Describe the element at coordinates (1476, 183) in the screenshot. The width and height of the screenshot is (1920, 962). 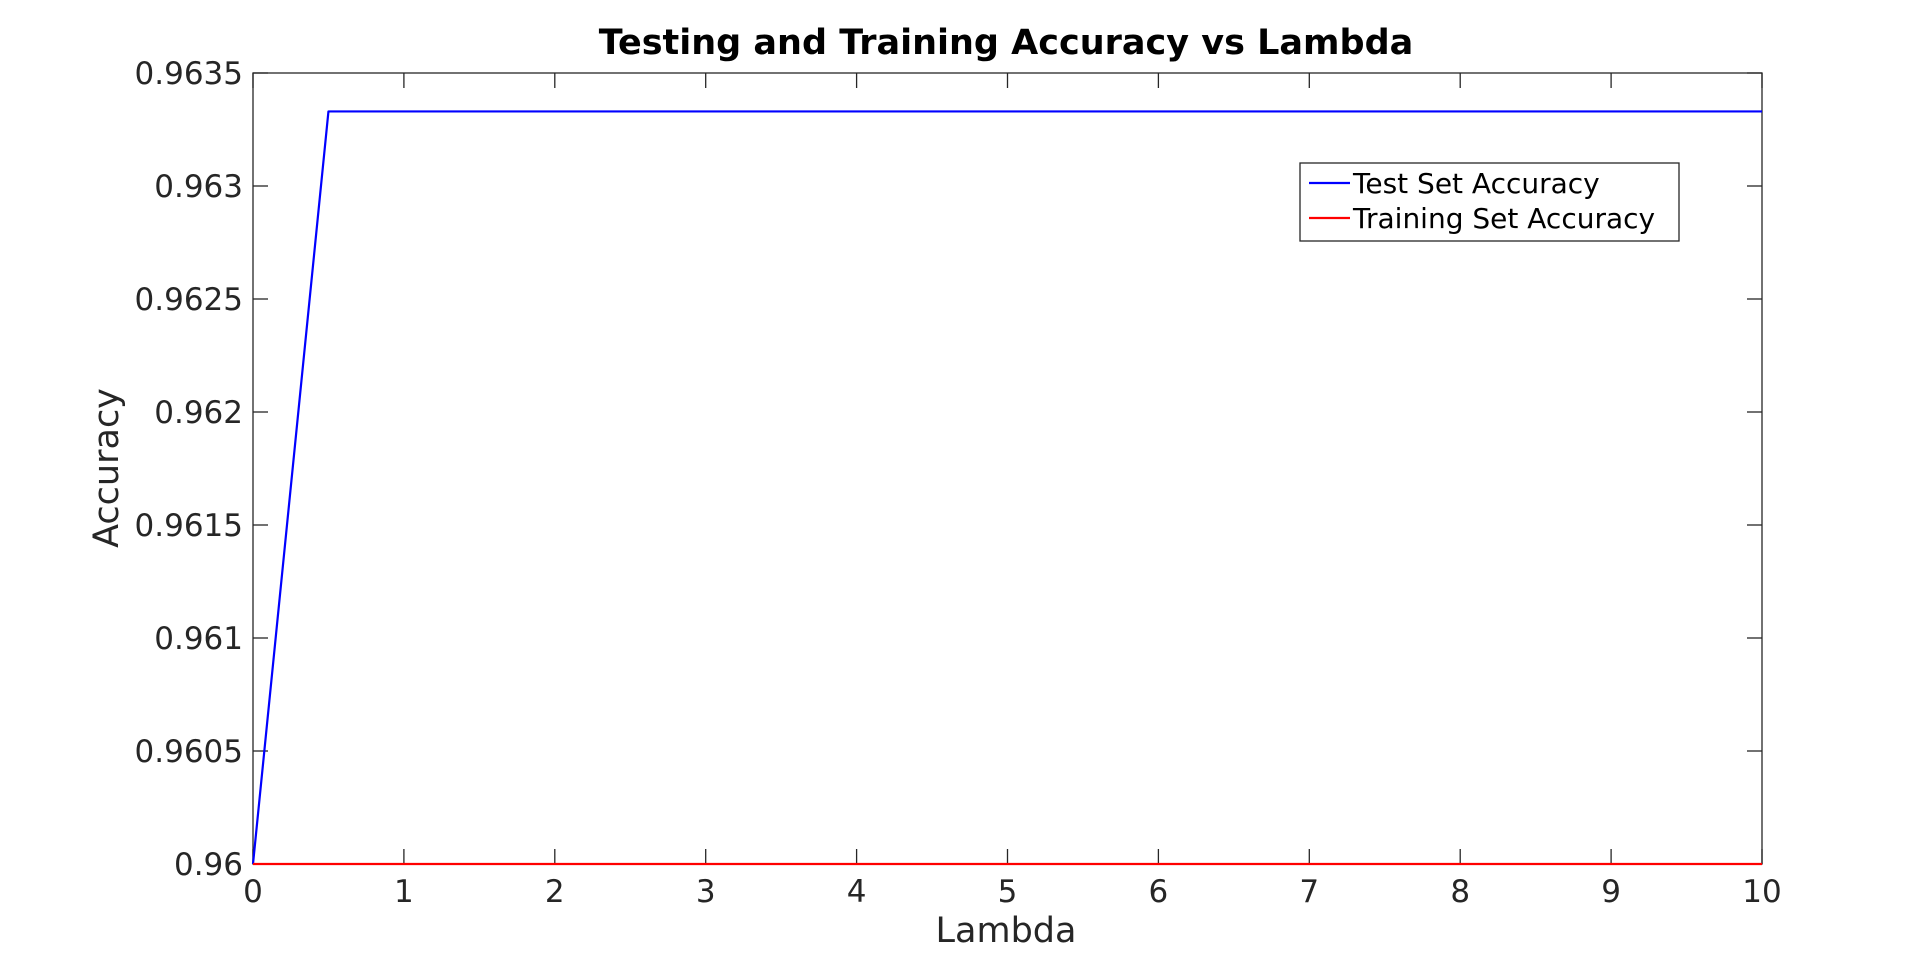
I see `legend-label: Test Set Accuracy` at that location.